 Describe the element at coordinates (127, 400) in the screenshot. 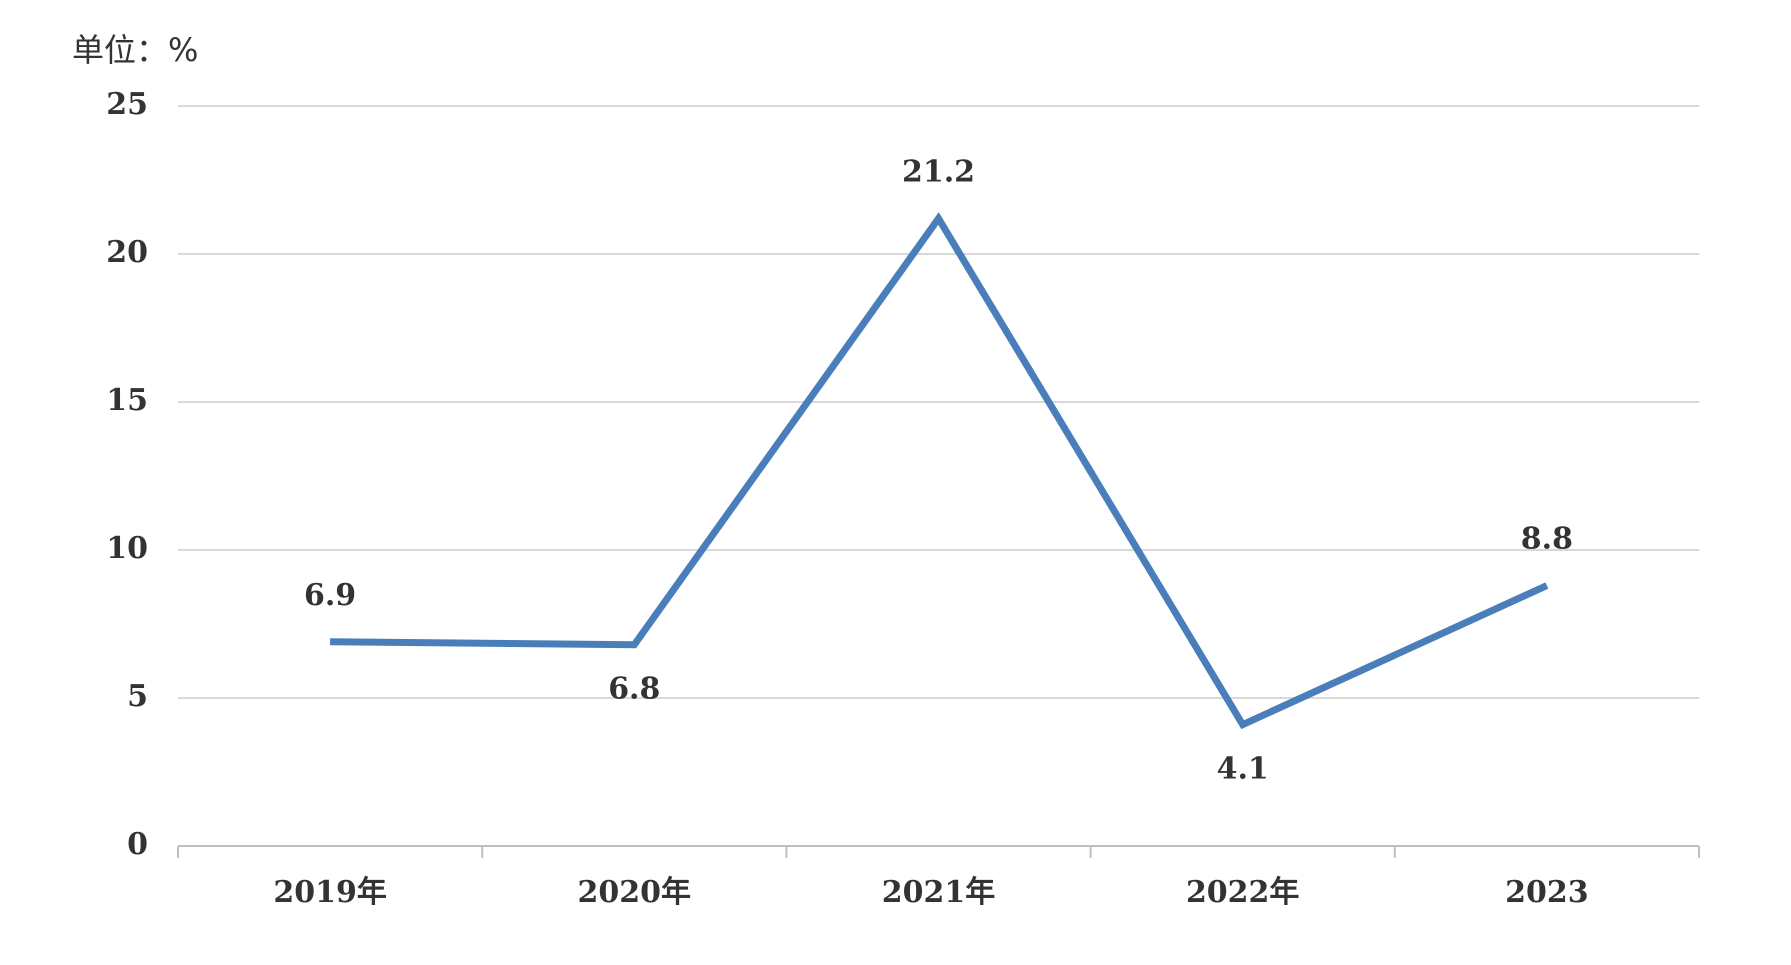

I see `y-tick-label: 15` at that location.